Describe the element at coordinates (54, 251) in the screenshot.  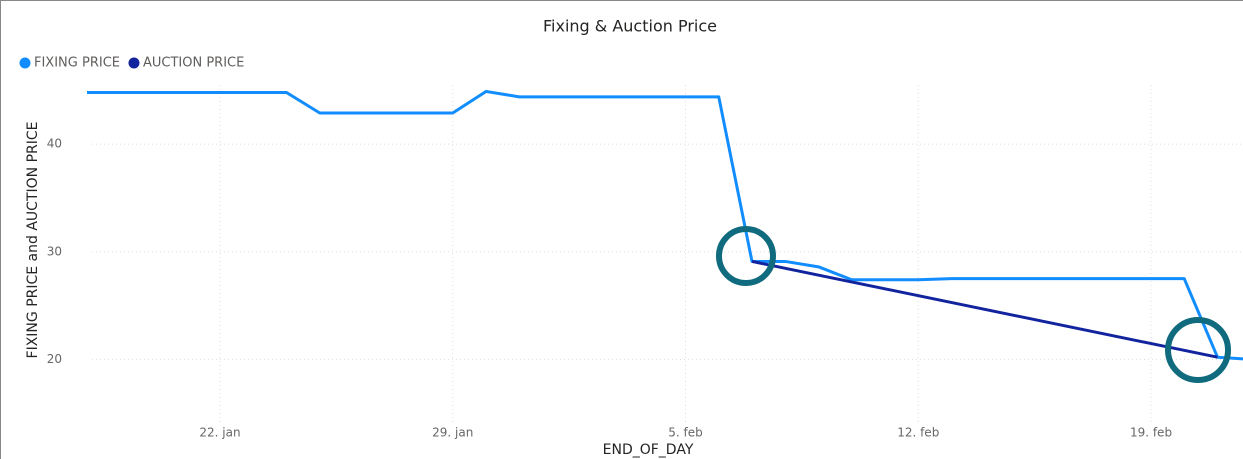
I see `y-tick-label: 30` at that location.